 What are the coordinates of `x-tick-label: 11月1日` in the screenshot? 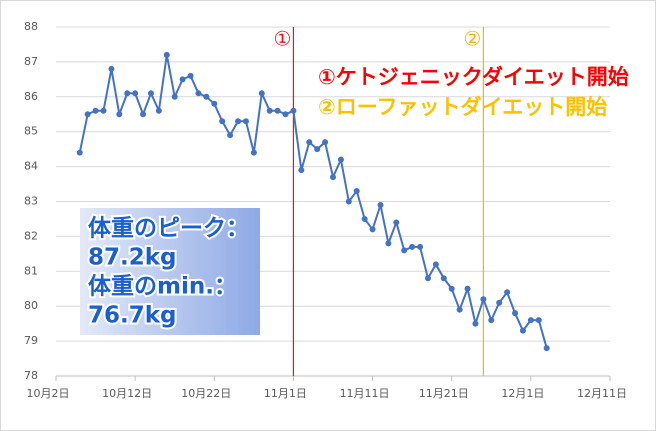 It's located at (285, 393).